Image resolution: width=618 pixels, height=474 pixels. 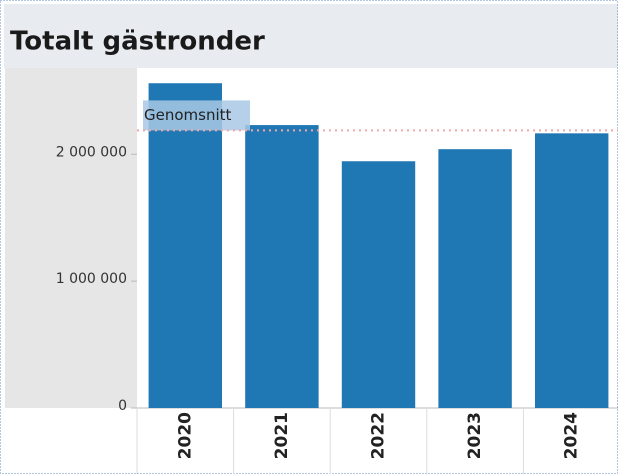 What do you see at coordinates (137, 42) in the screenshot?
I see `chart-title: Totalt gästronder` at bounding box center [137, 42].